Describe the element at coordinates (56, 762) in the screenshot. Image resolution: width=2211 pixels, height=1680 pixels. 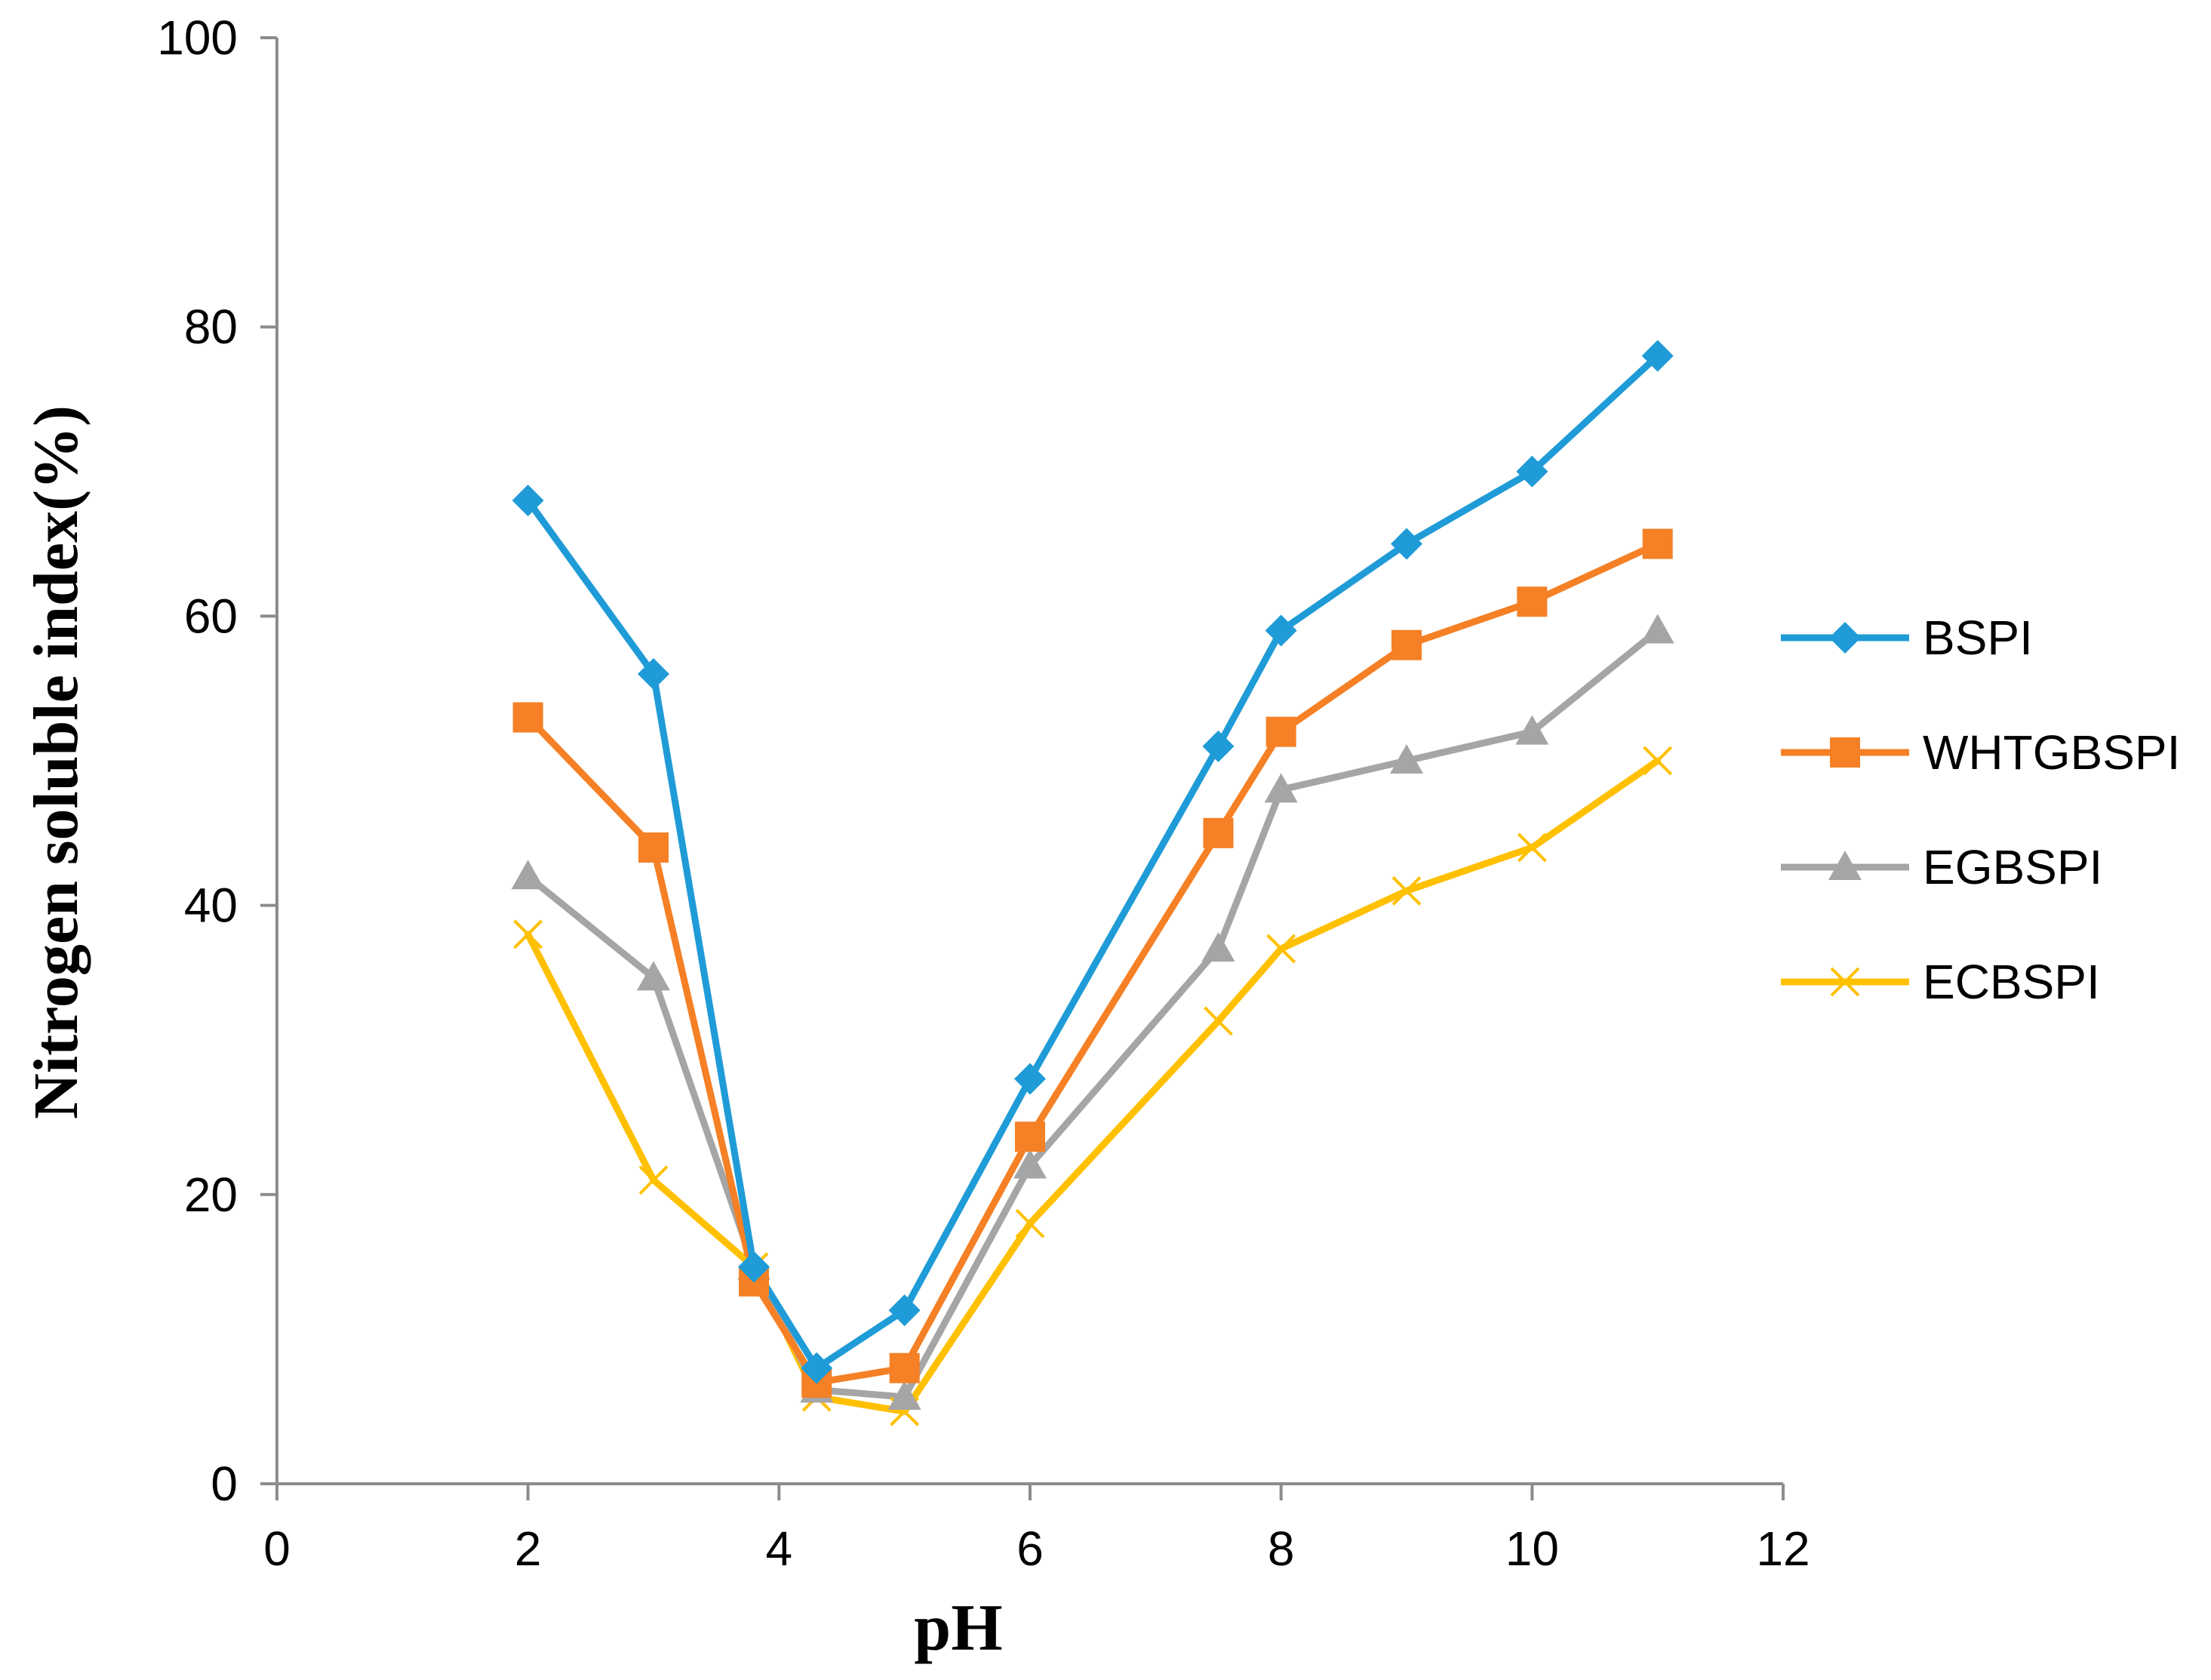
I see `y-axis-title: Nitrogen soluble index(%)` at that location.